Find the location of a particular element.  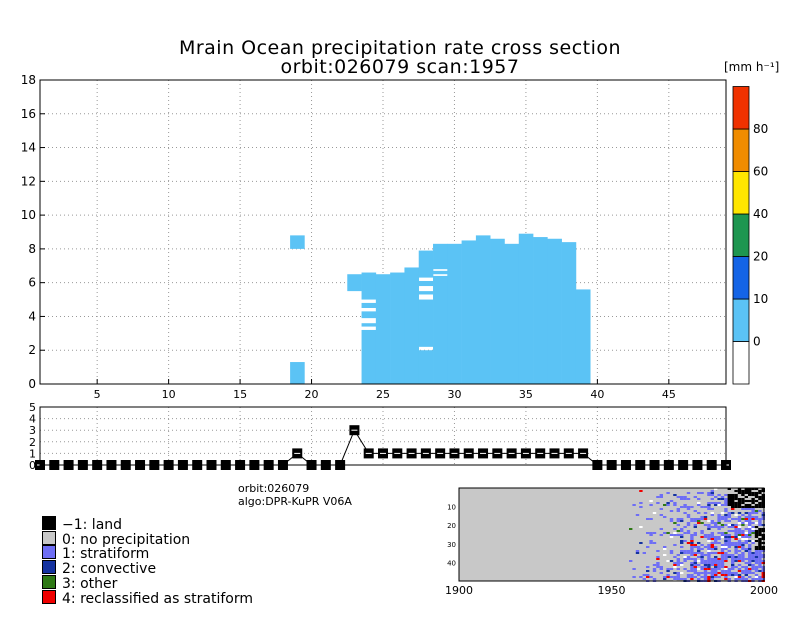

x-tick-label: 40 is located at coordinates (597, 394).